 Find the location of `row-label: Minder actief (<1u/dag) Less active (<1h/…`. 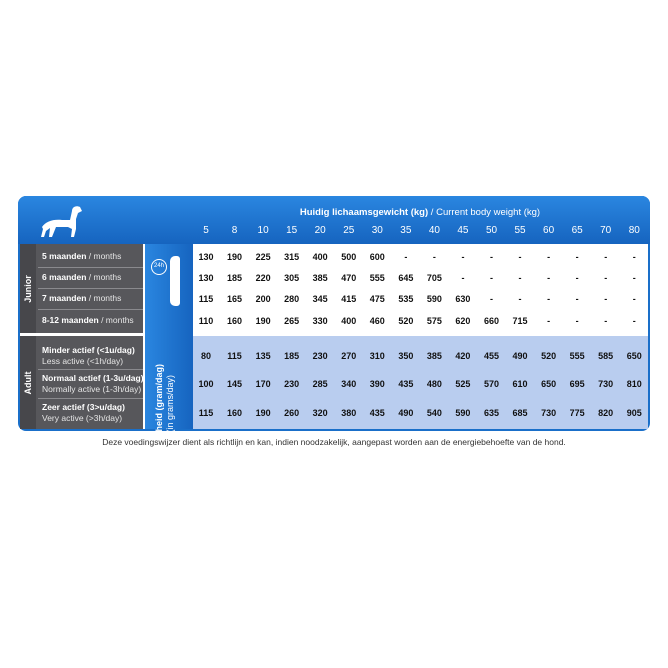

row-label: Minder actief (<1u/dag) Less active (<1h/… is located at coordinates (88, 356).